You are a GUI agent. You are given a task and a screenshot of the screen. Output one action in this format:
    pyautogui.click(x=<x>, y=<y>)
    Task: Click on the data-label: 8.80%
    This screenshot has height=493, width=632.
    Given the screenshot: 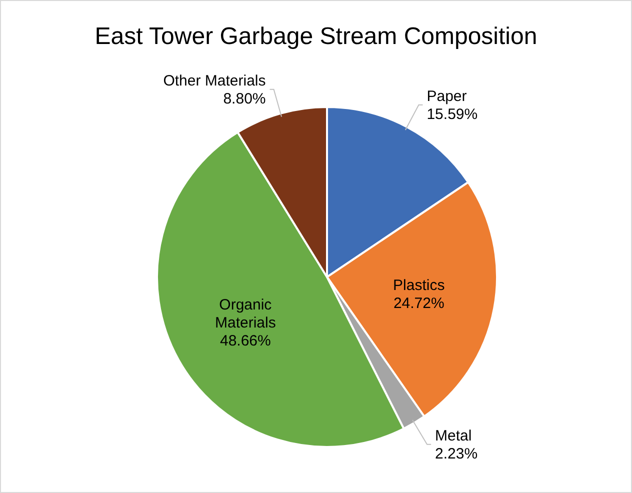 What is the action you would take?
    pyautogui.click(x=244, y=98)
    